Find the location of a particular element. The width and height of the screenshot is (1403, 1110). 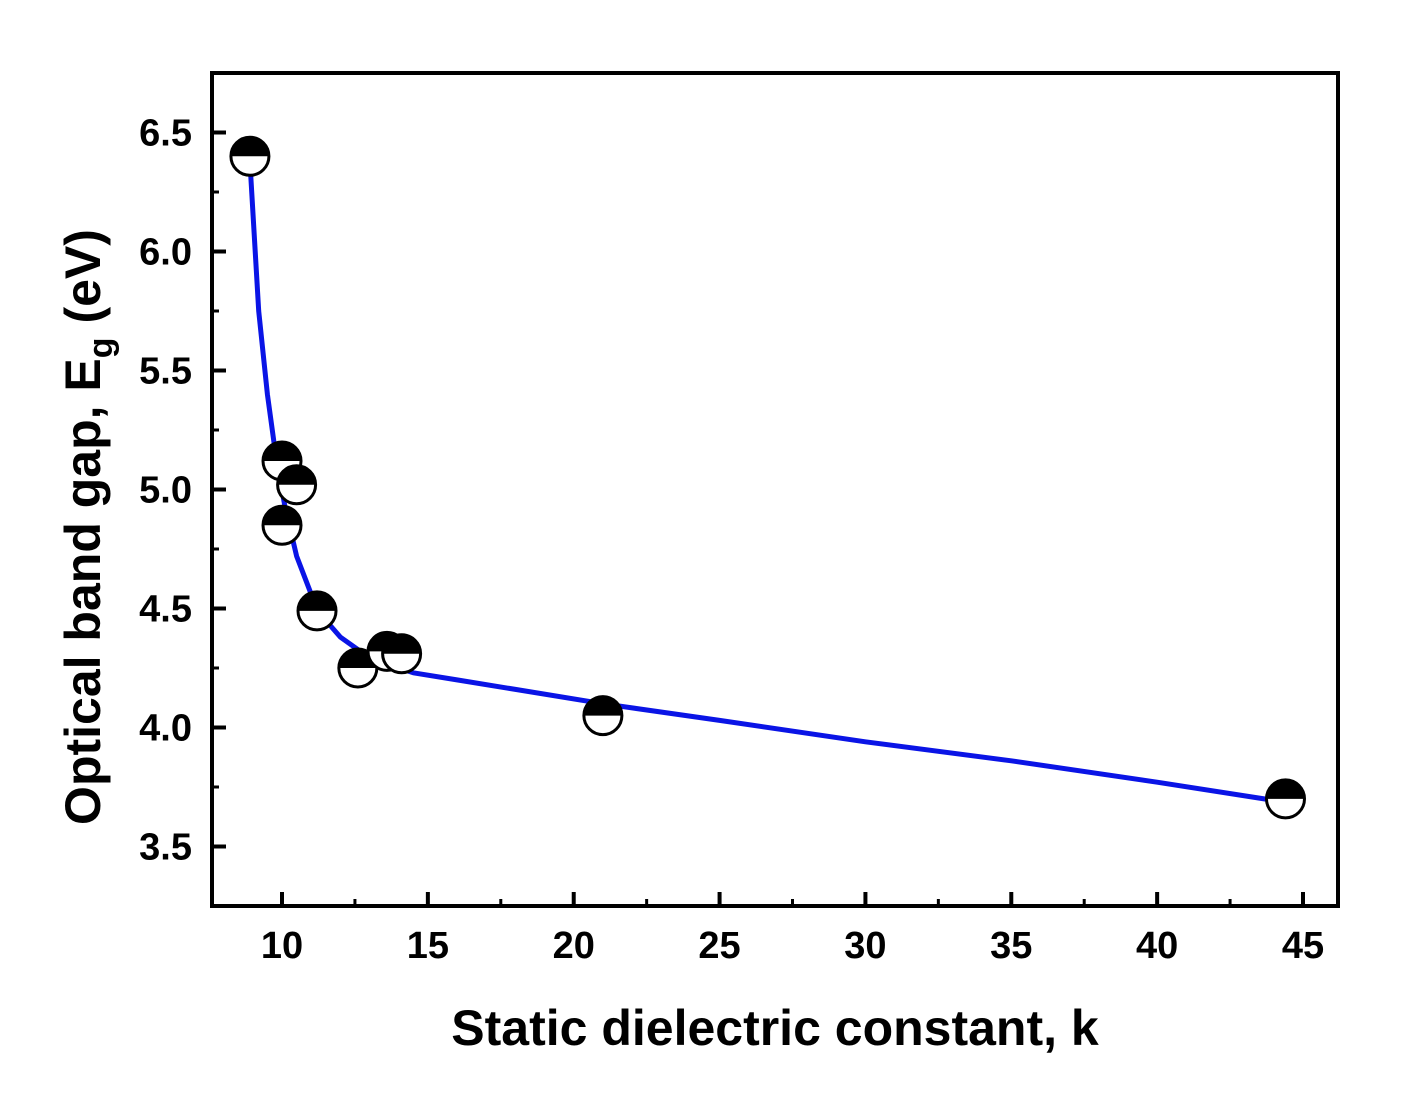

y-tick-label: 3.5 is located at coordinates (165, 848).